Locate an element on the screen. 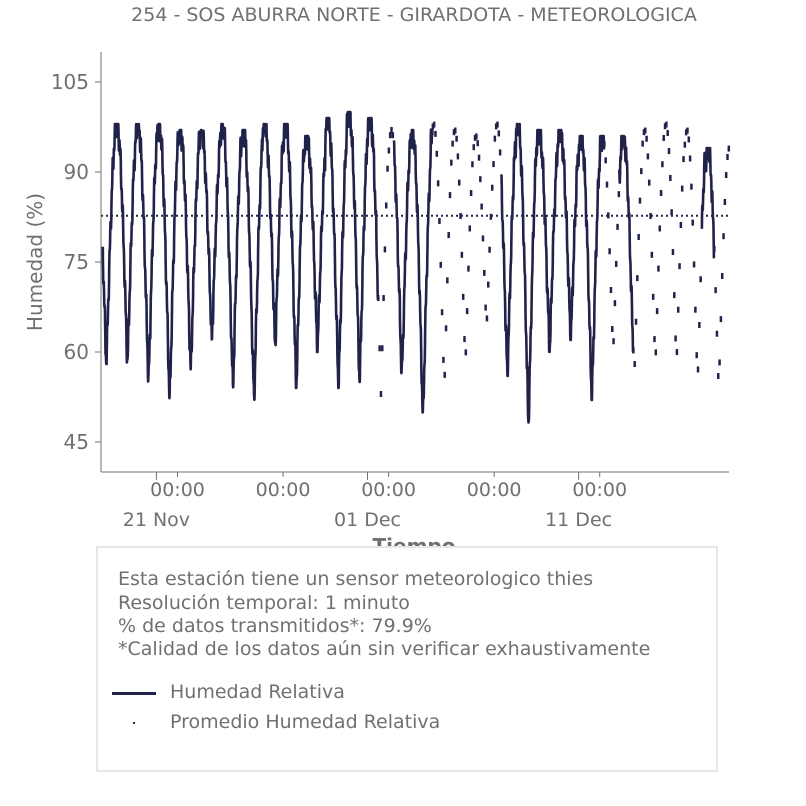 The height and width of the screenshot is (806, 806). x-major-tick-label: 21 Nov is located at coordinates (156, 520).